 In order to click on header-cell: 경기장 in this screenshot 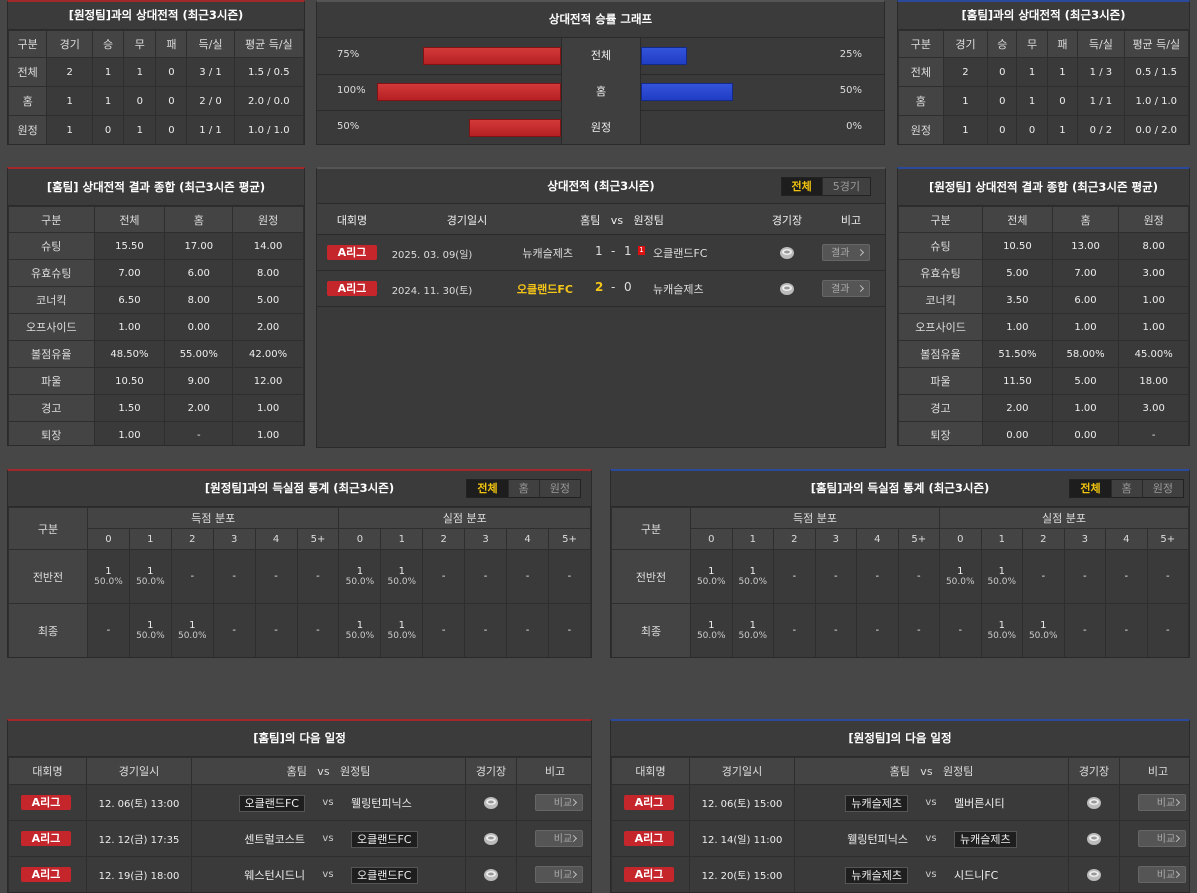, I will do `click(1094, 771)`.